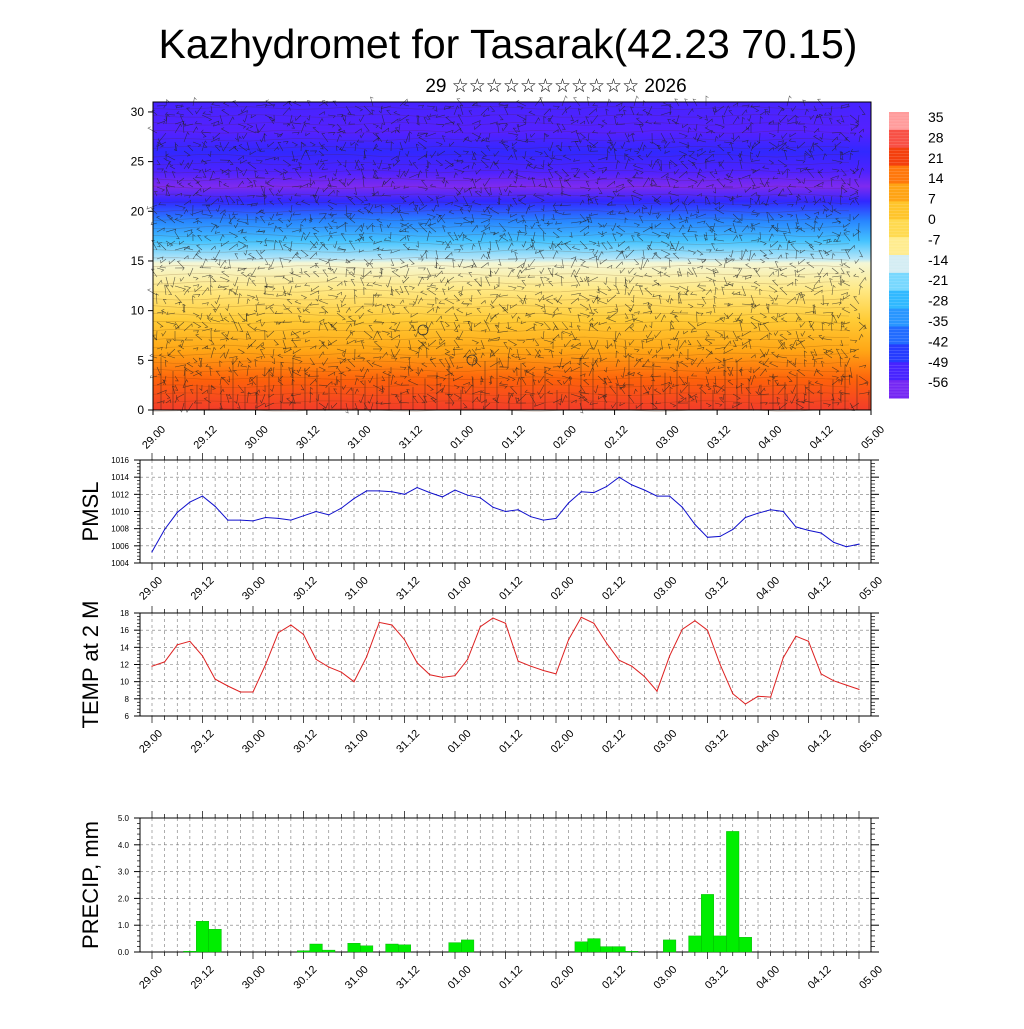  I want to click on pmsl-point, so click(783, 511).